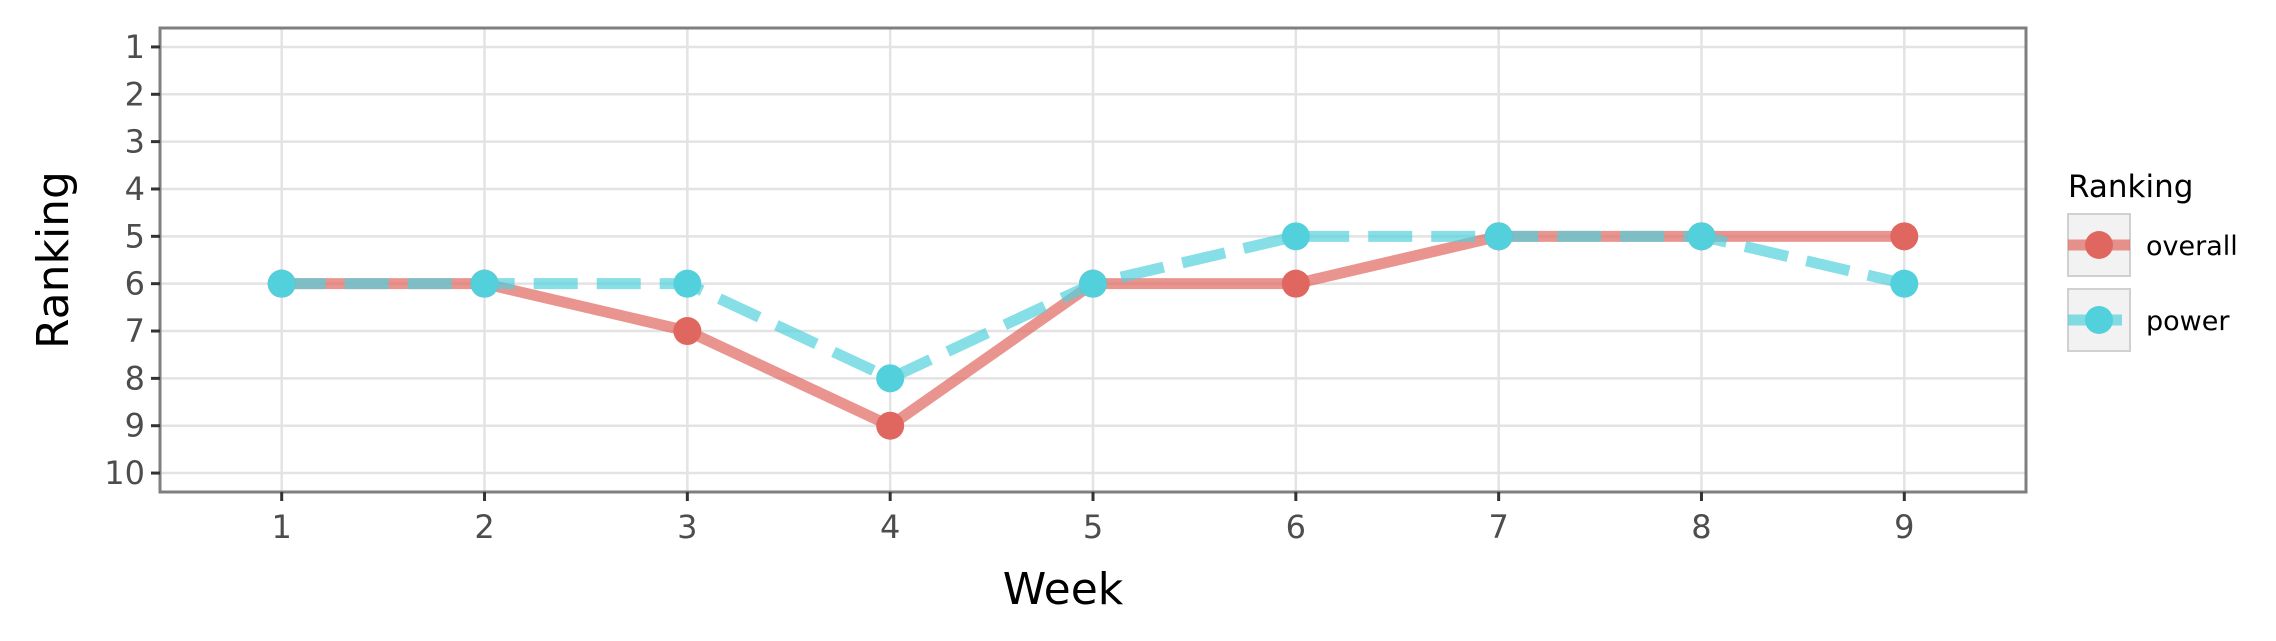 This screenshot has width=2276, height=641. I want to click on y-tick-label-7: 7, so click(135, 331).